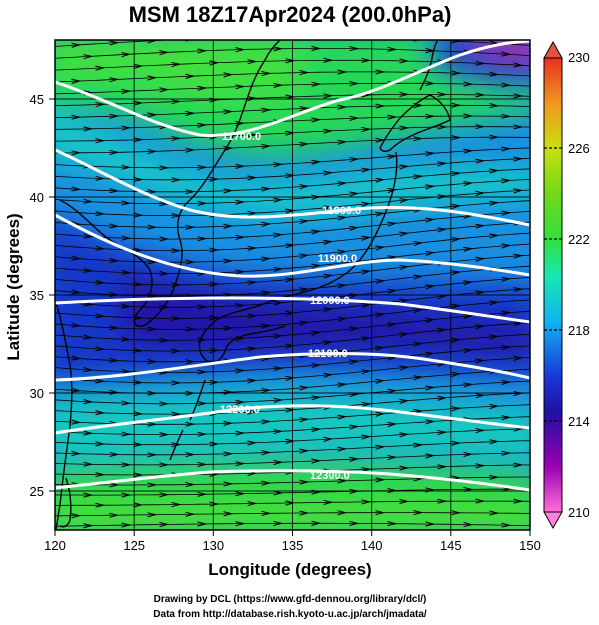 The height and width of the screenshot is (625, 599). Describe the element at coordinates (240, 410) in the screenshot. I see `contour-label: 12200.0` at that location.